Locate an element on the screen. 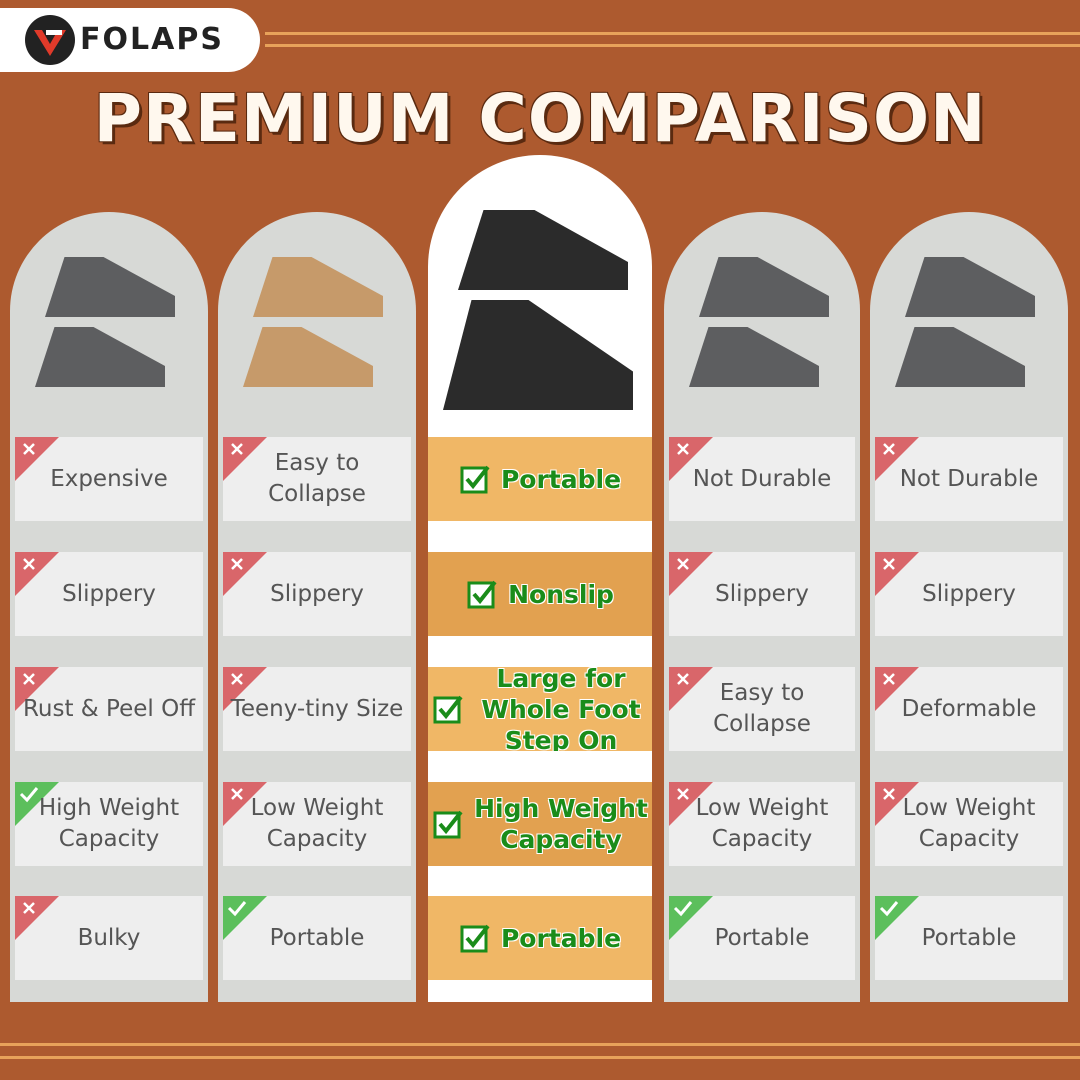 This screenshot has width=1080, height=1080. comparison-cell: Rust & Peel Off is located at coordinates (109, 709).